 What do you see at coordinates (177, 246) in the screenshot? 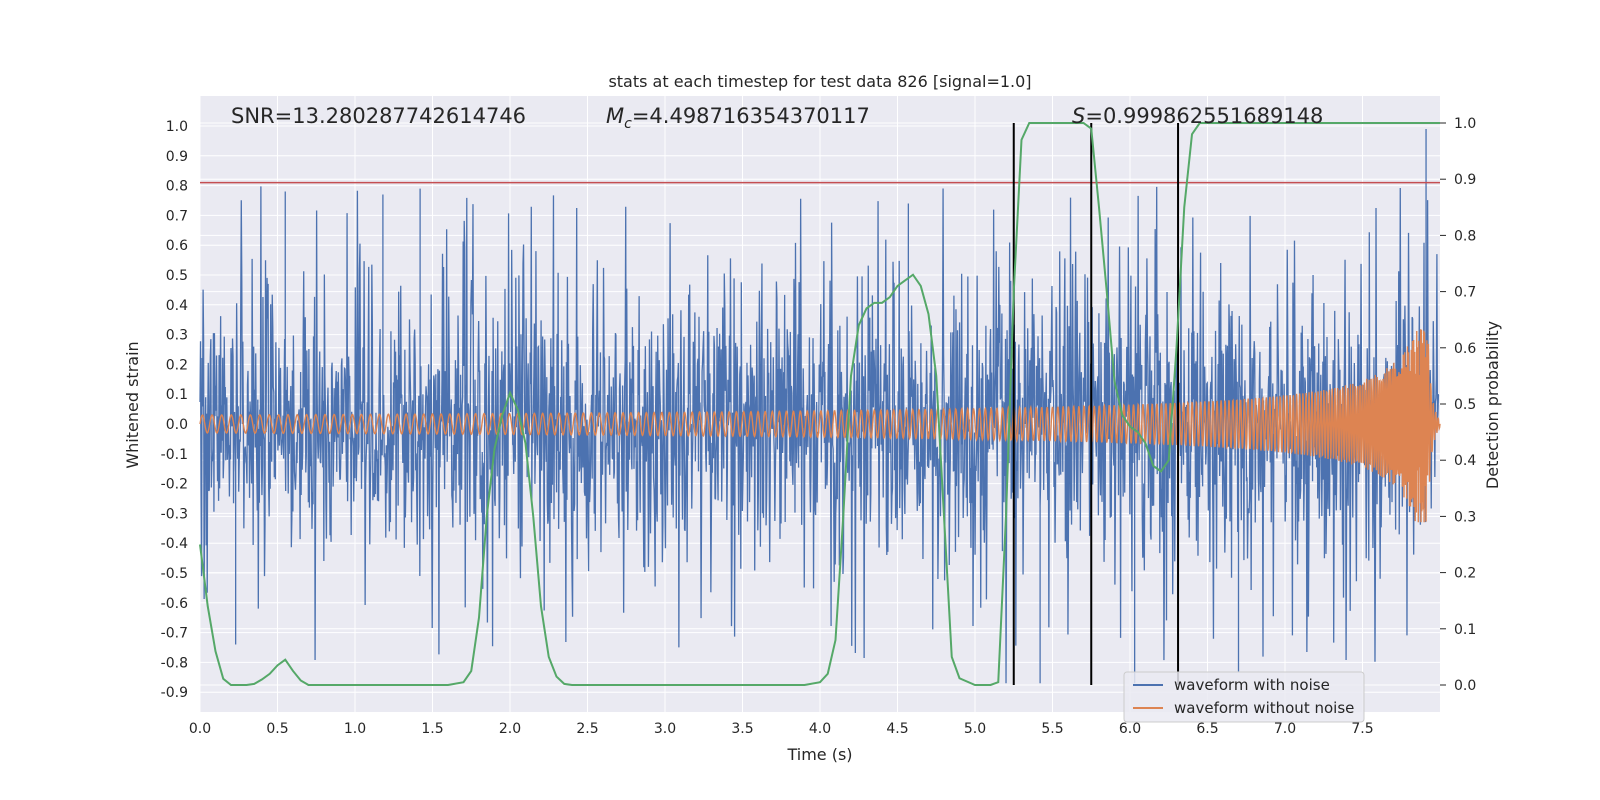
I see `y-tick-label: 0.6` at bounding box center [177, 246].